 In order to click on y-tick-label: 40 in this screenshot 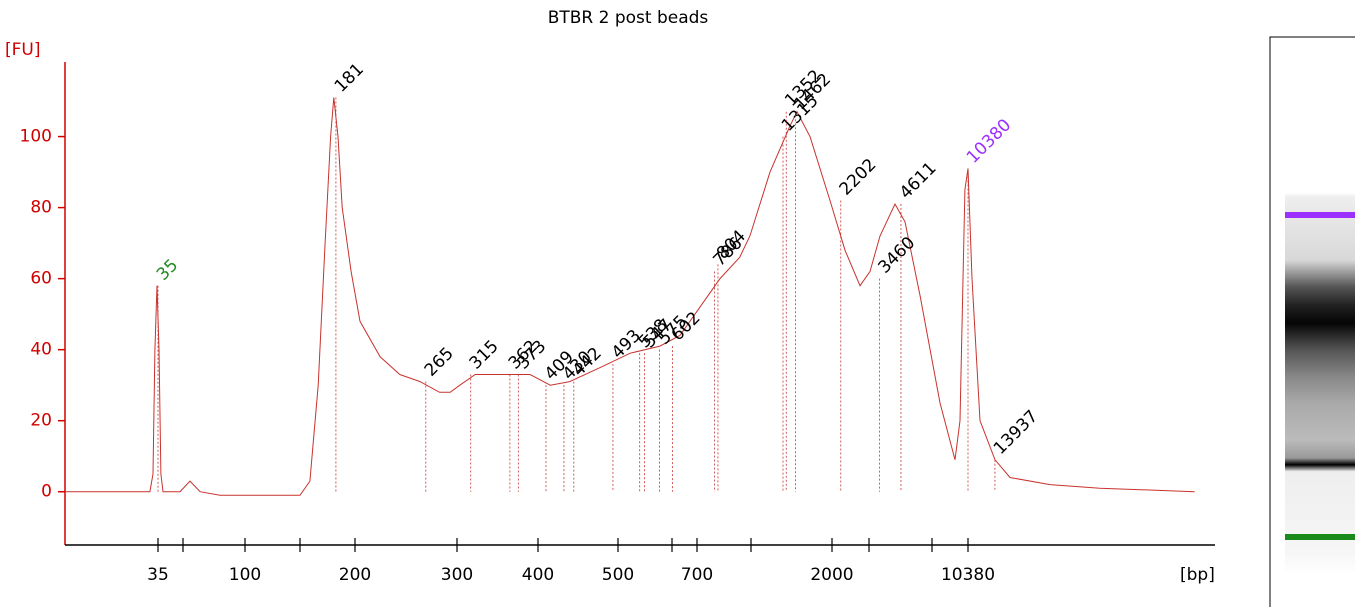, I will do `click(41, 350)`.